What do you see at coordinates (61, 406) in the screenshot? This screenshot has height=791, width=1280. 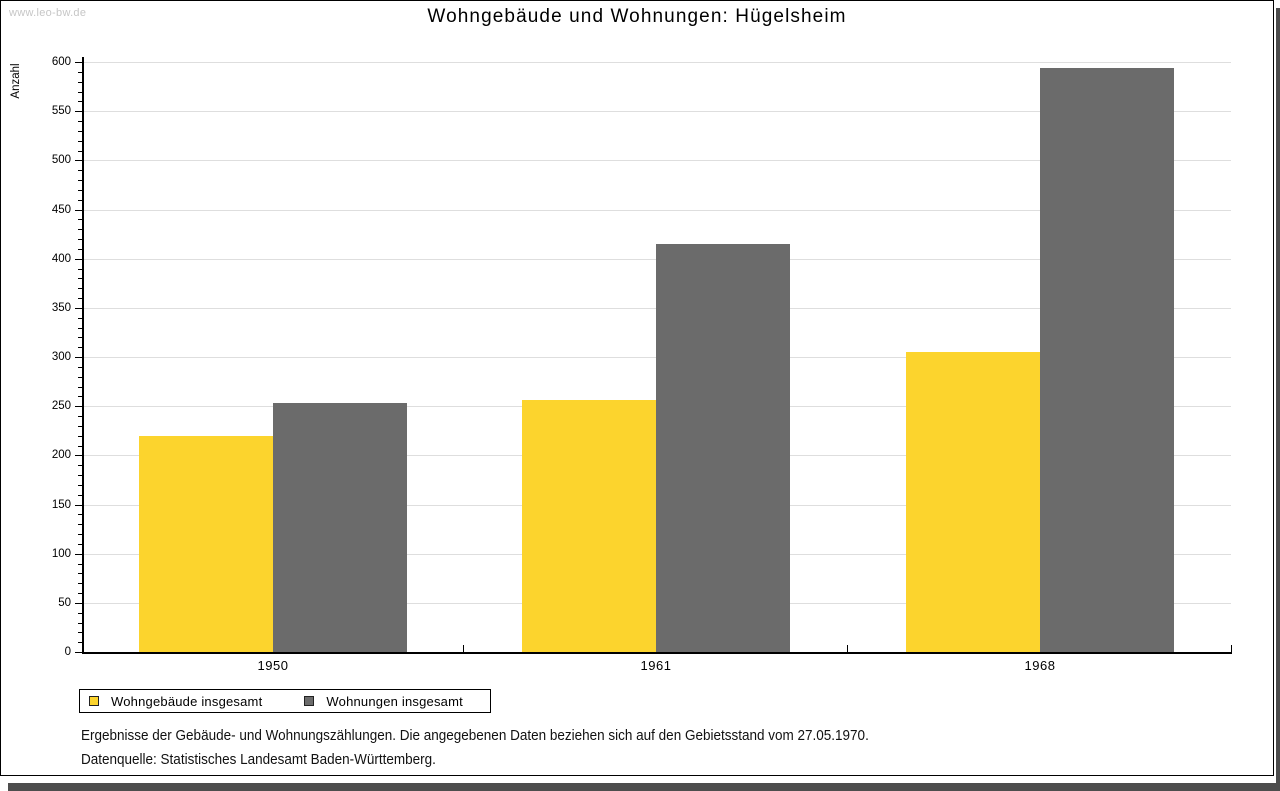 I see `y-tick-label: 250` at bounding box center [61, 406].